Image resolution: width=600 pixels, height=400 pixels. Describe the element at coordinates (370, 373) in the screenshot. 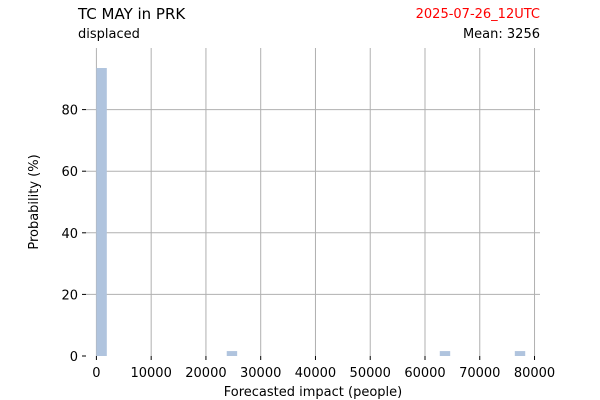

I see `x-tick-label: 50000` at that location.